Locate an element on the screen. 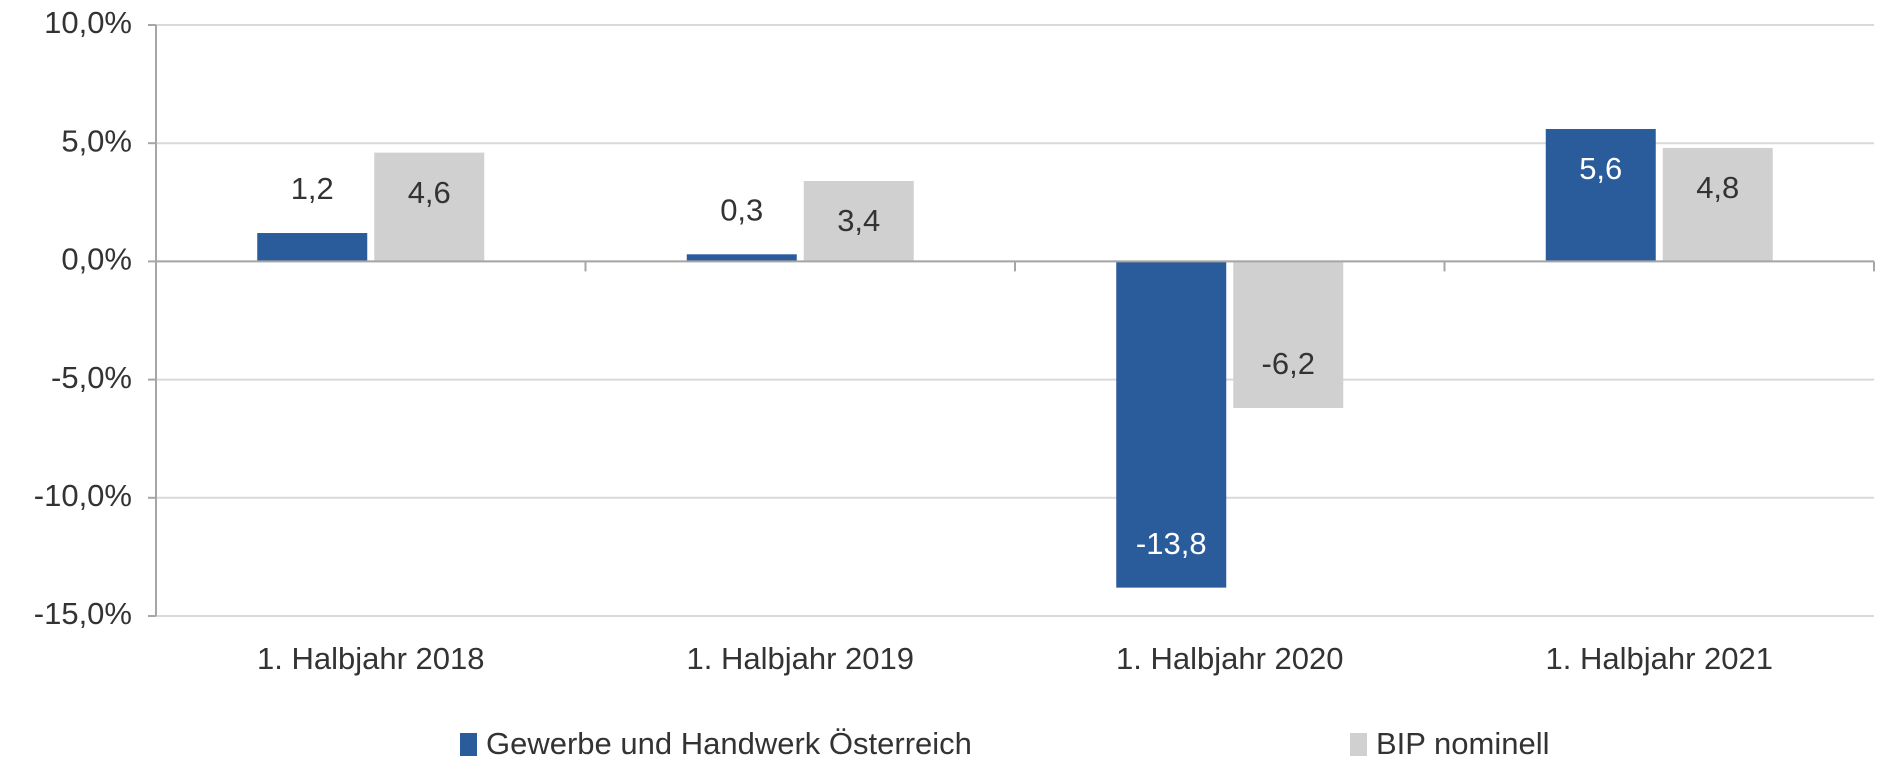 The height and width of the screenshot is (761, 1878). y-tick-label: -10,0% is located at coordinates (83, 495).